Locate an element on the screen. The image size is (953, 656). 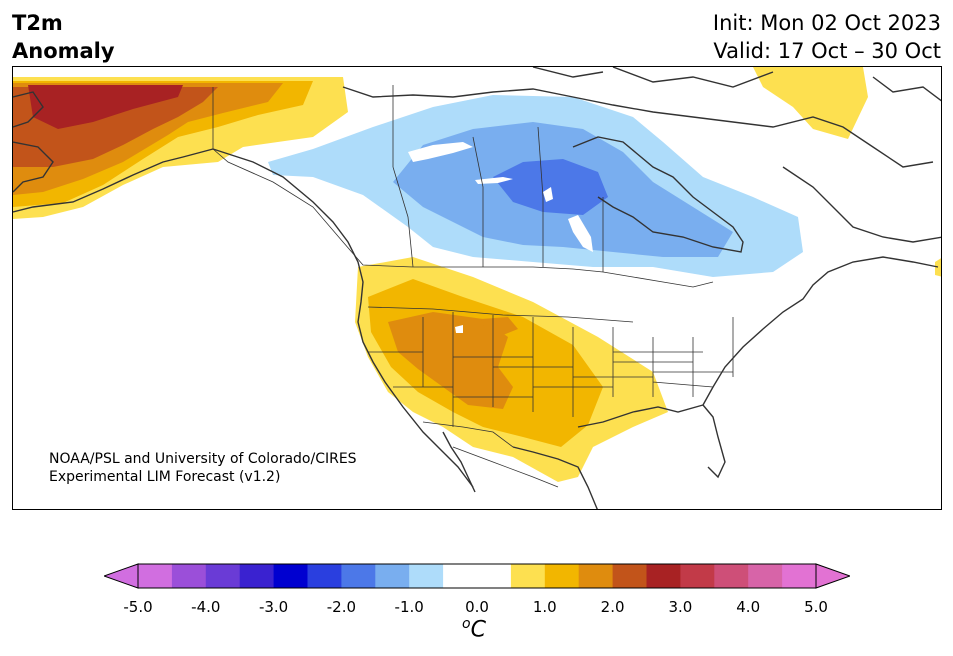
colorbar is located at coordinates (477, 576).